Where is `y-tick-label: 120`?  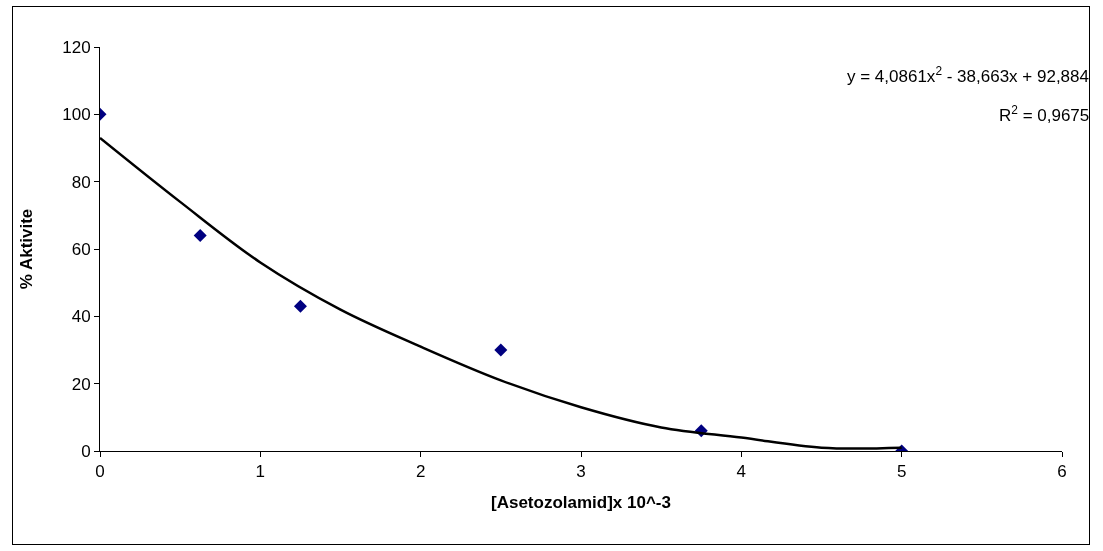 y-tick-label: 120 is located at coordinates (76, 47).